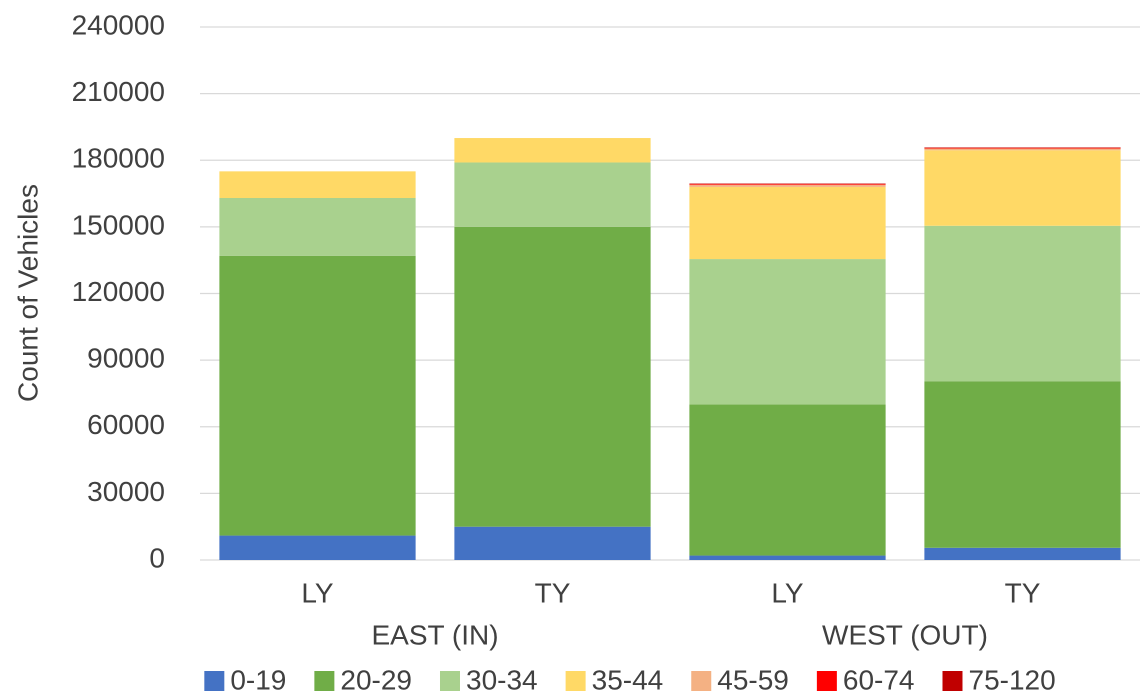  I want to click on legend-label: 0-19, so click(258, 679).